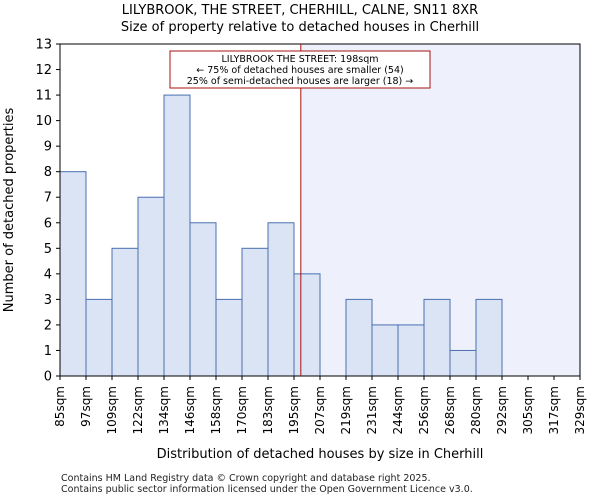 Image resolution: width=600 pixels, height=504 pixels. Describe the element at coordinates (86, 406) in the screenshot. I see `x-tick-label: 97sqm` at that location.